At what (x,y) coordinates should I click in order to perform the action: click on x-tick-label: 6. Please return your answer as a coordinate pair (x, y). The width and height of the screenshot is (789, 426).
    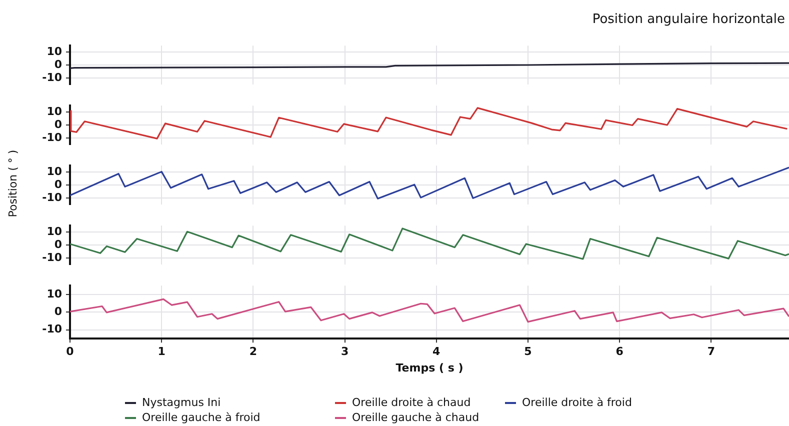
    Looking at the image, I should click on (620, 351).